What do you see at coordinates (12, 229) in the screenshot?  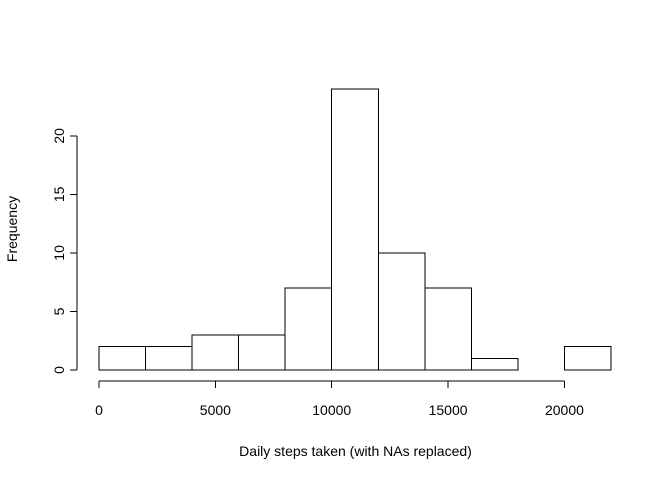 I see `y-axis-label: Frequency` at bounding box center [12, 229].